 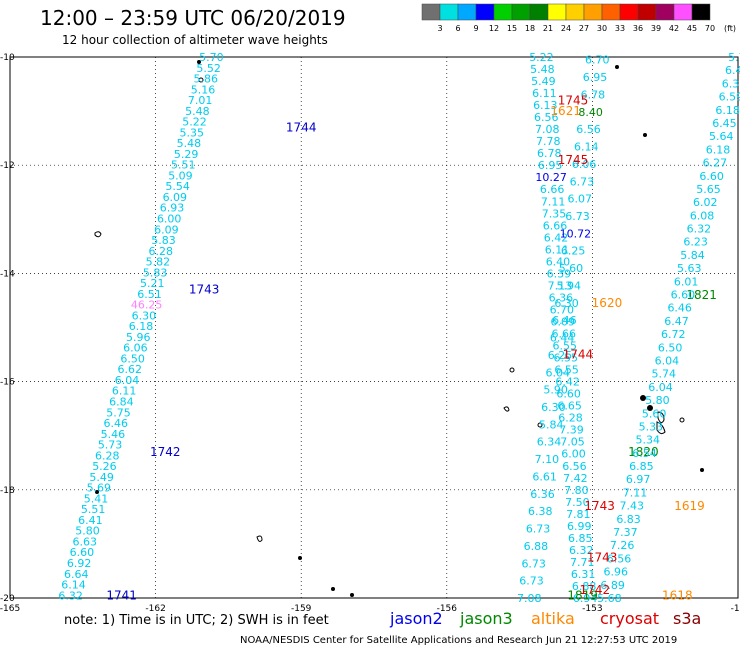 What do you see at coordinates (416, 618) in the screenshot?
I see `legend-jason2: jason2` at bounding box center [416, 618].